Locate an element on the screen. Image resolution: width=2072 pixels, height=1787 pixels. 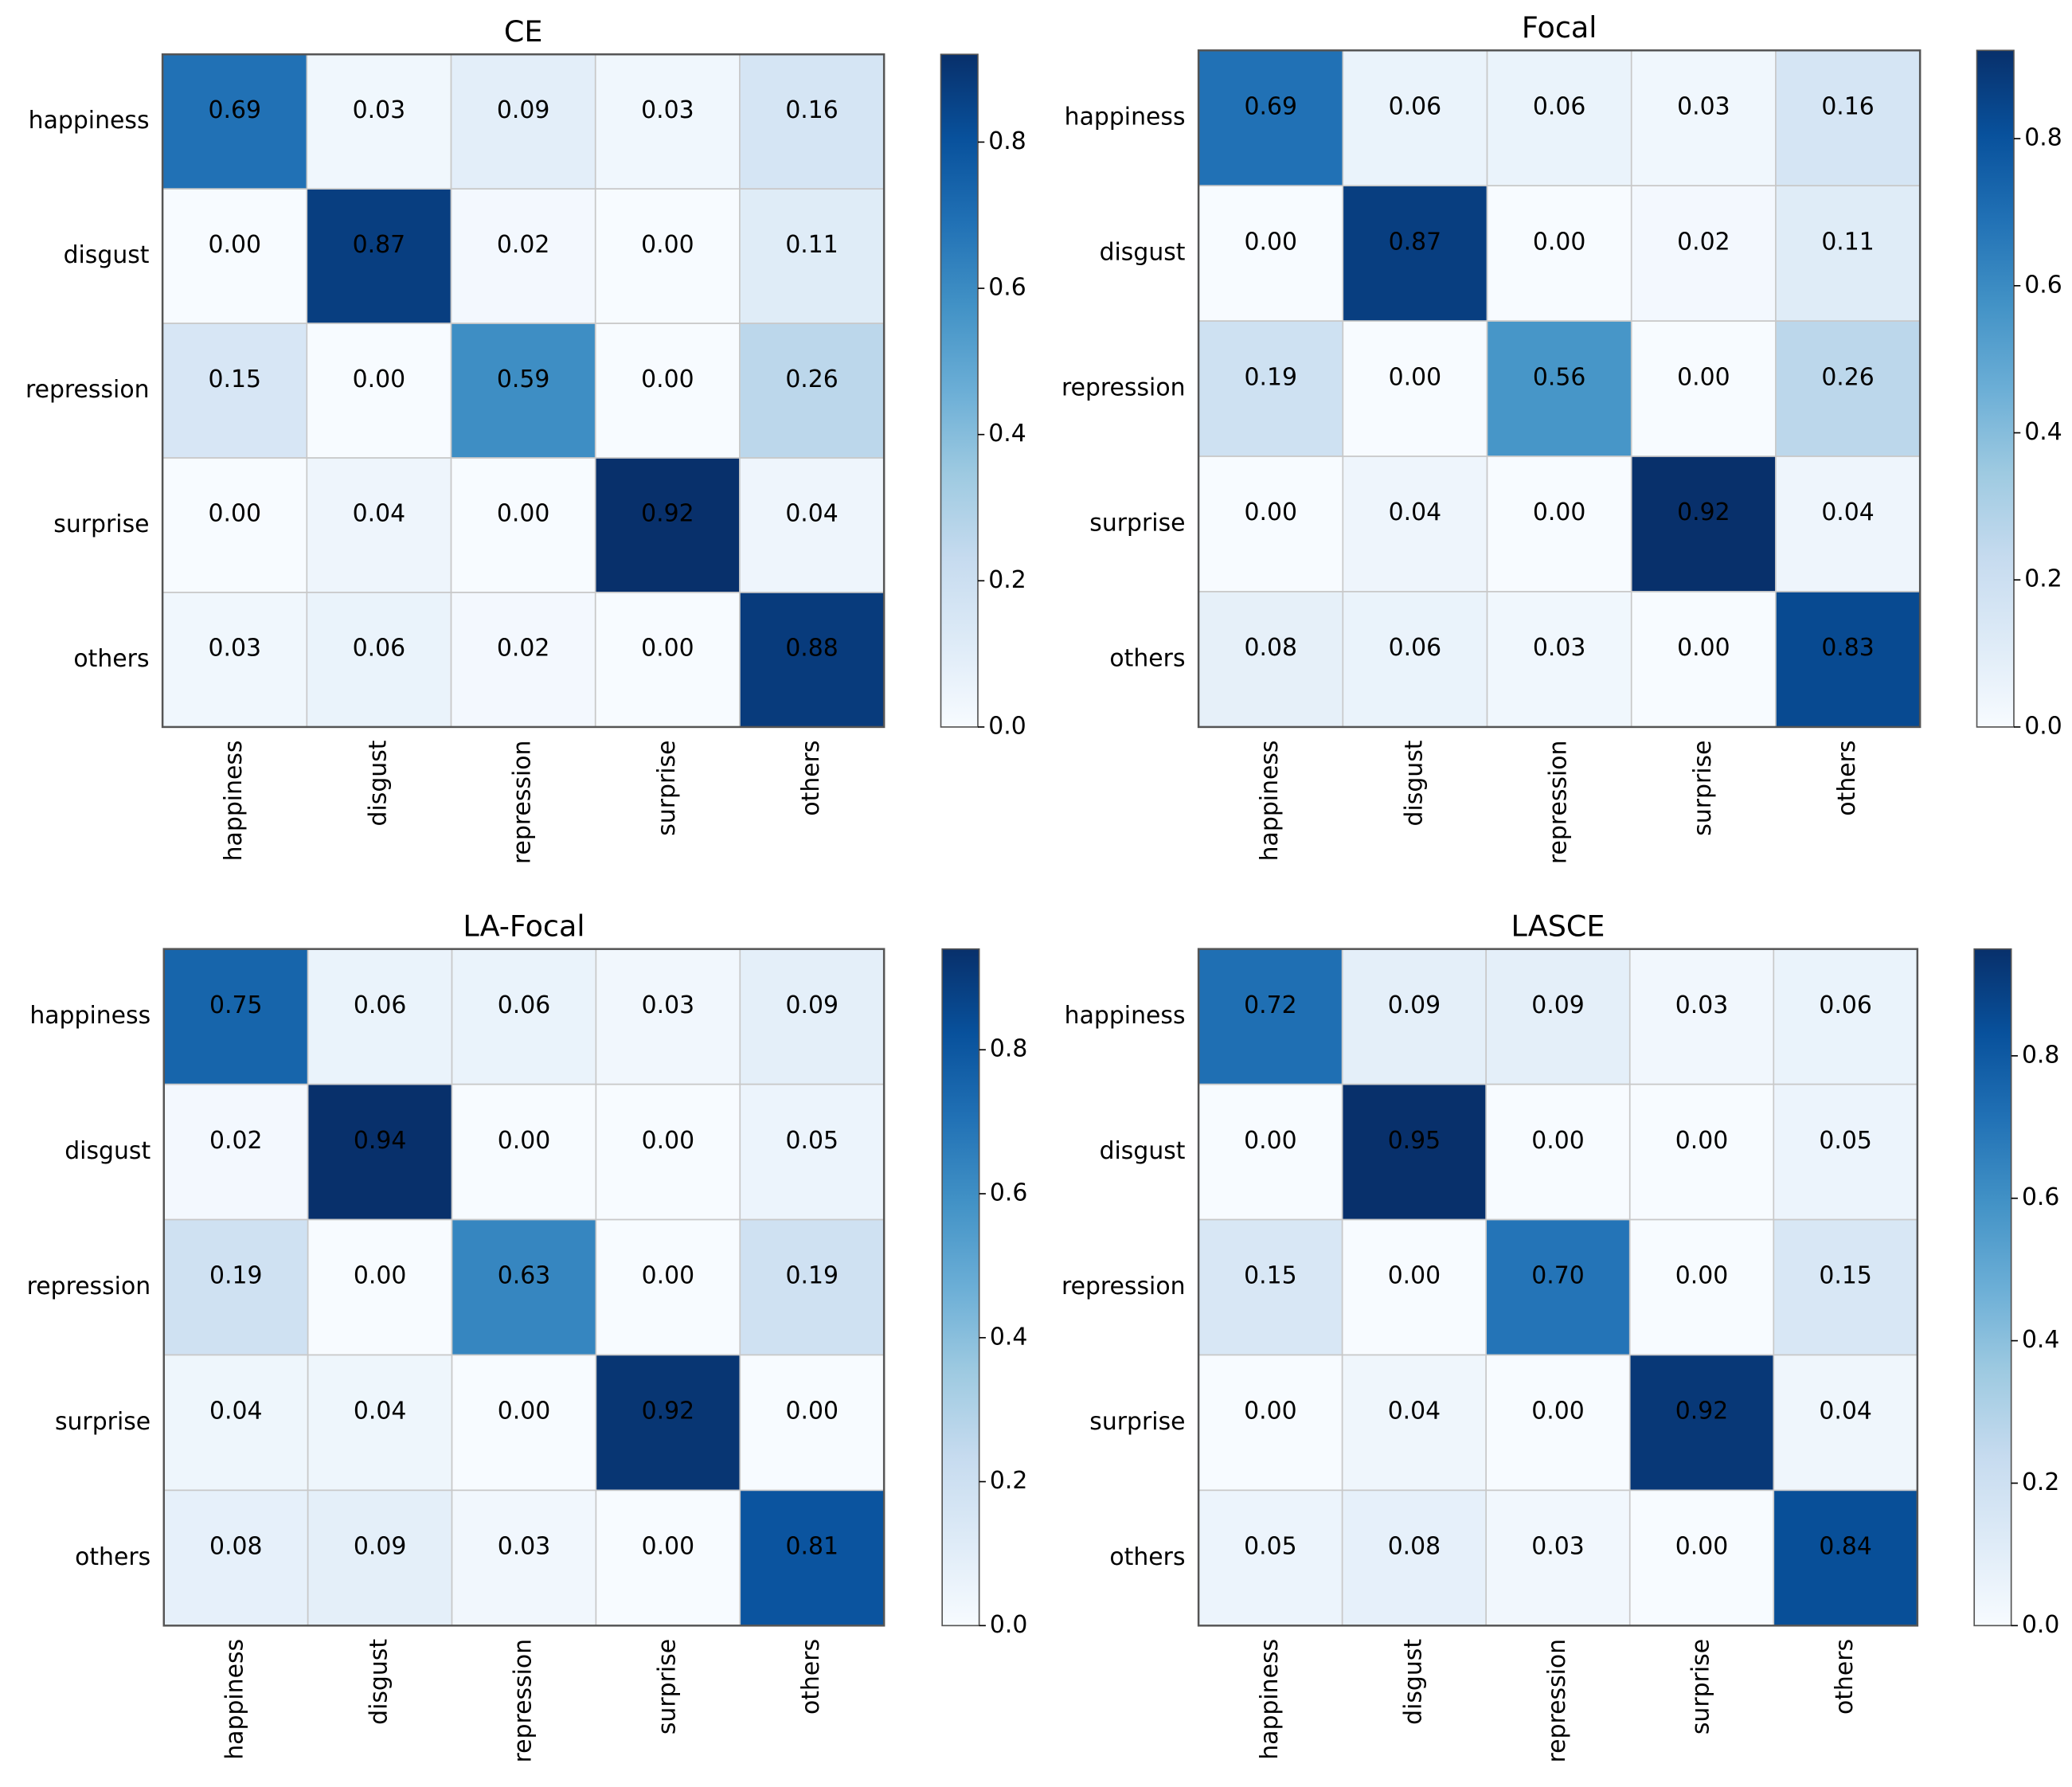
cell-label: 0.11 is located at coordinates (1848, 242).